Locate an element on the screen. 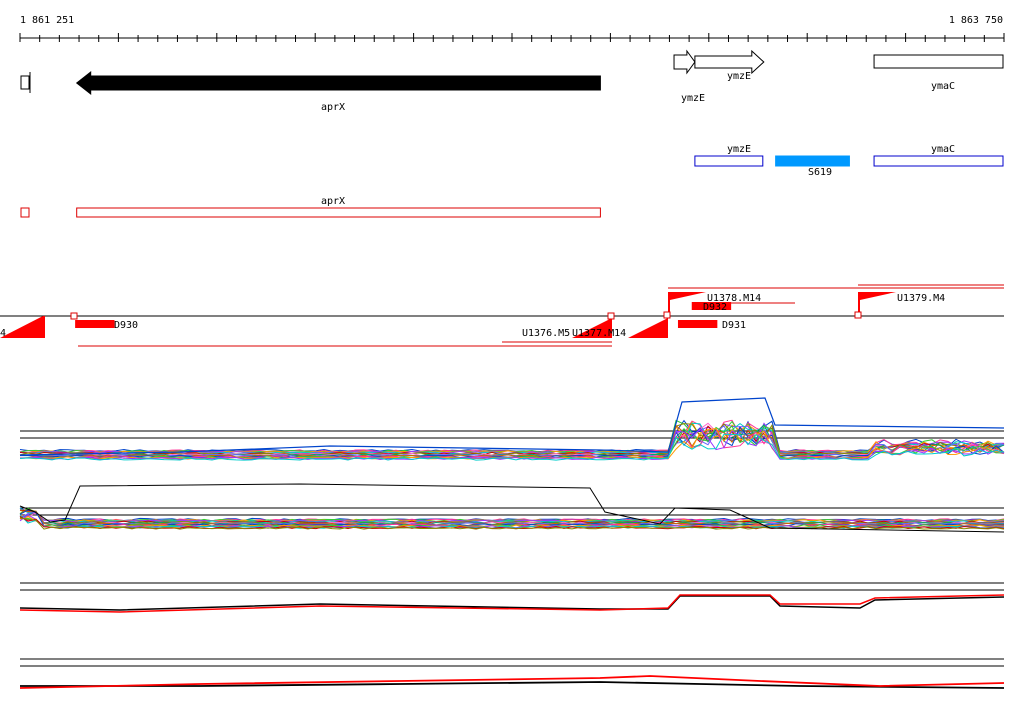 The width and height of the screenshot is (1024, 714). expression-panel-reverse is located at coordinates (512, 508).